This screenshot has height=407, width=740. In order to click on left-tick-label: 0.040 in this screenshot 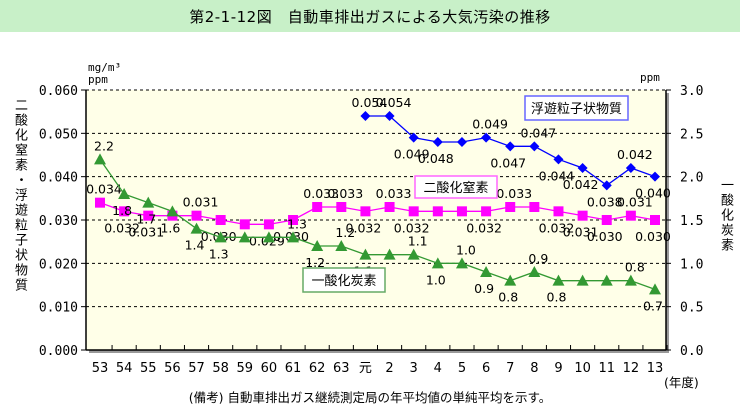, I will do `click(58, 178)`.